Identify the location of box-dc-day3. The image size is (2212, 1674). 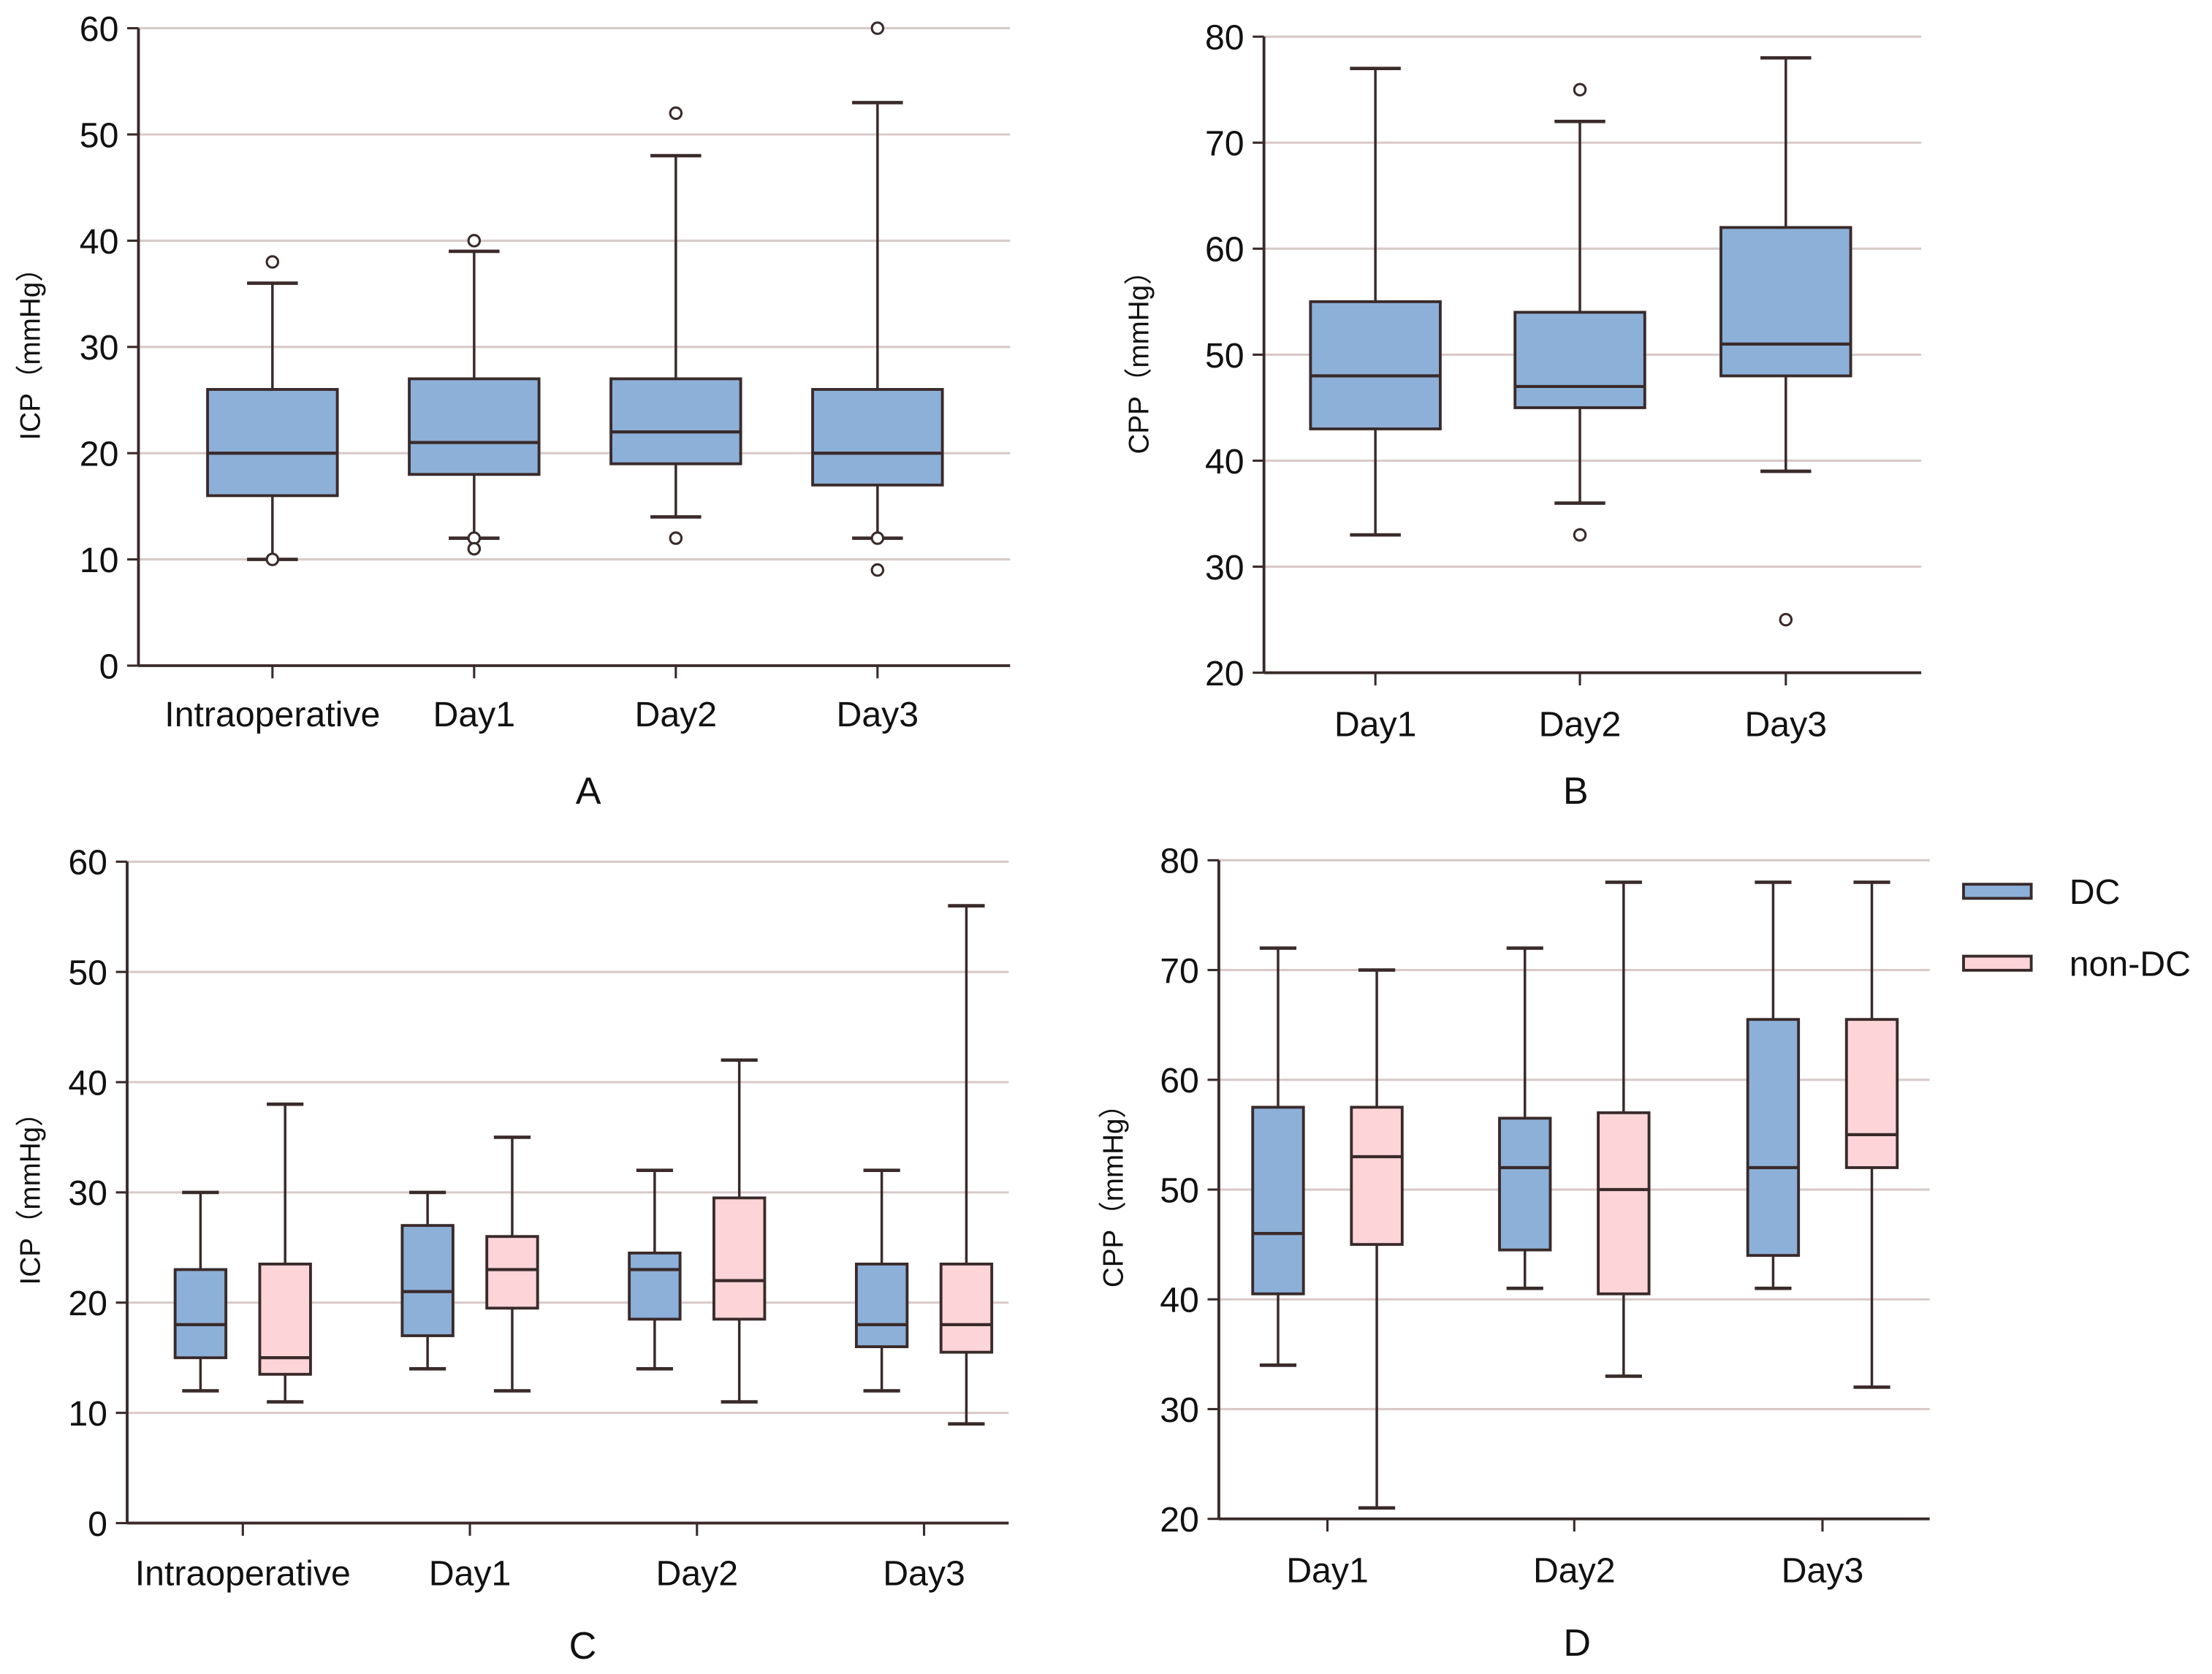
(1773, 1085).